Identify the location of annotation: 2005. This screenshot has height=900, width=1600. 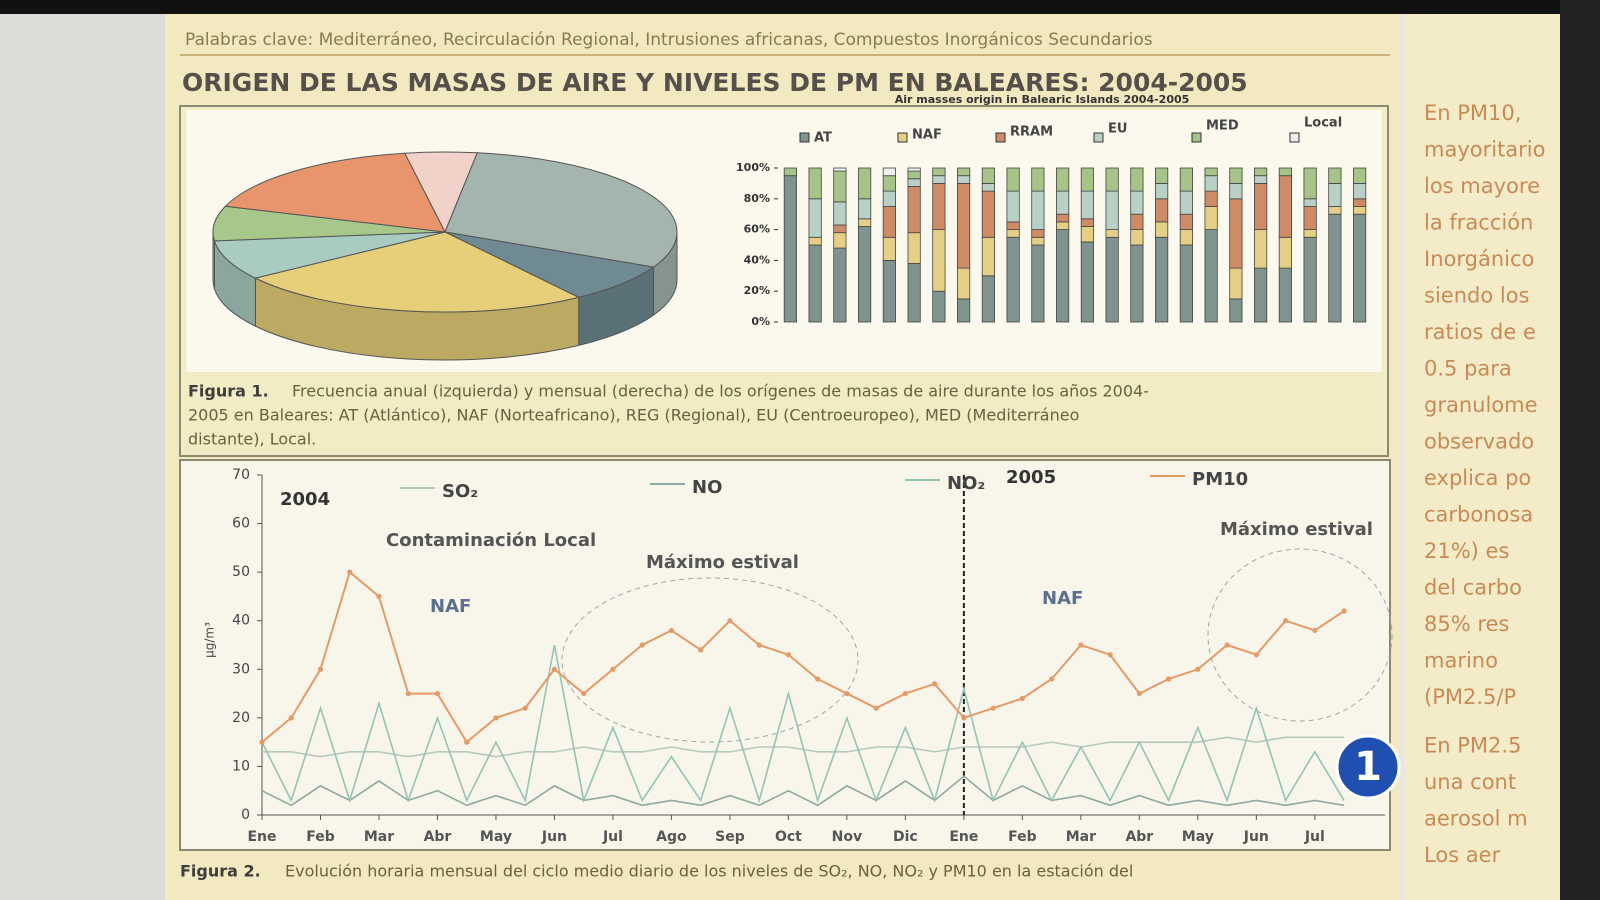
(1031, 477).